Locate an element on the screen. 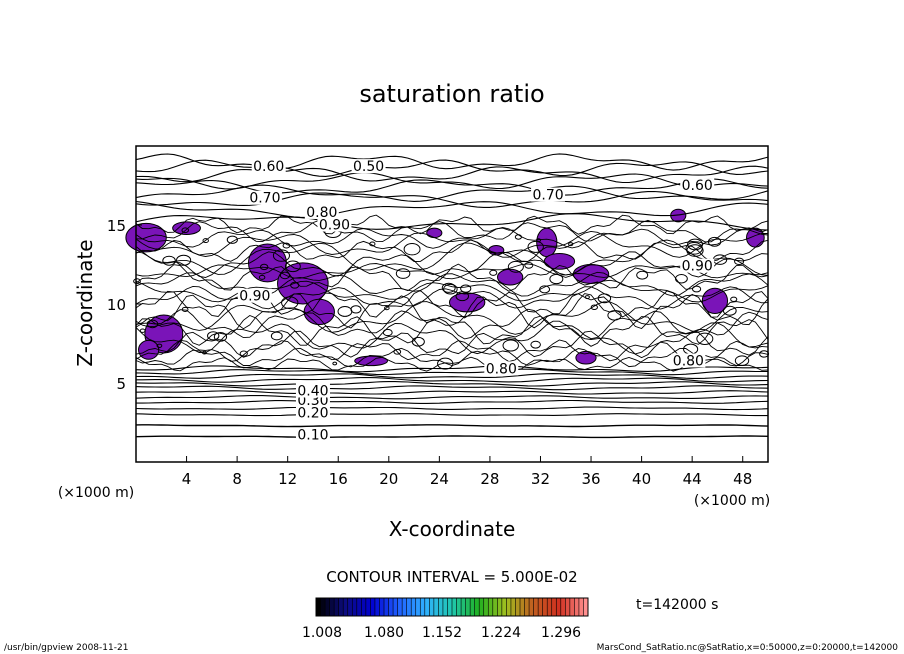 The width and height of the screenshot is (904, 654). x-tick-label: 24 is located at coordinates (439, 479).